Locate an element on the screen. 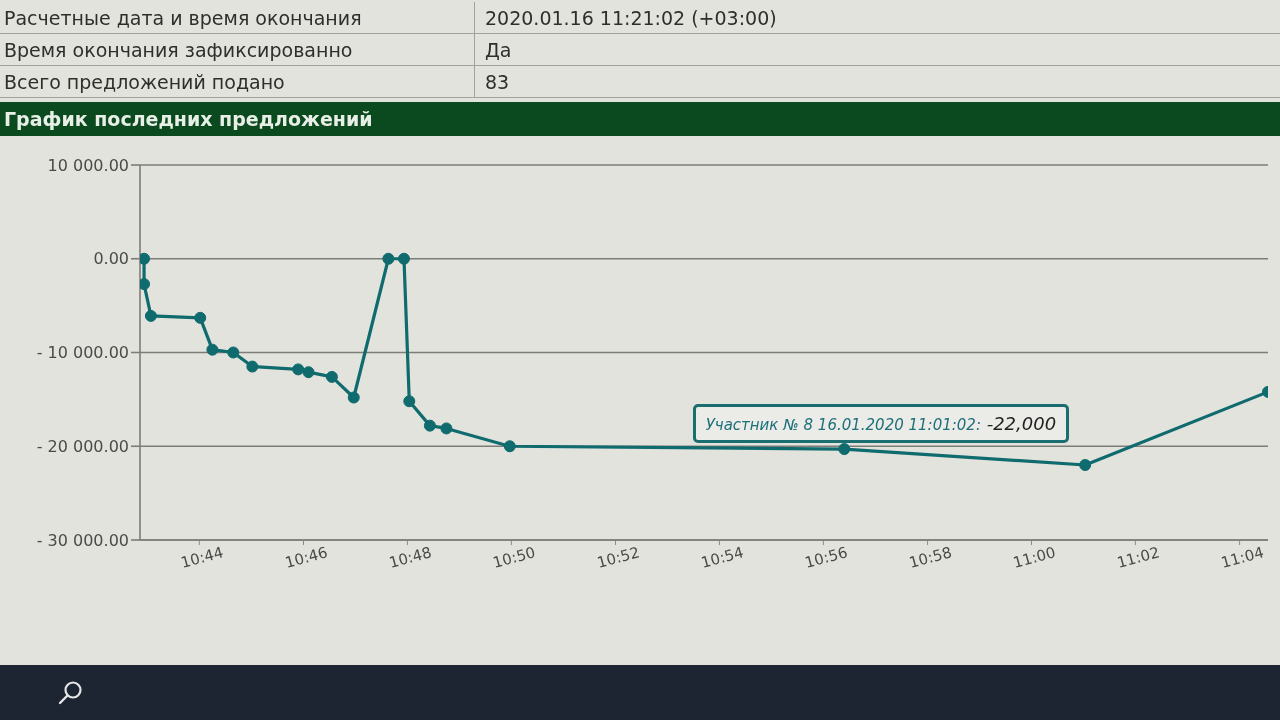  x-tick-label: 10:48 is located at coordinates (410, 557).